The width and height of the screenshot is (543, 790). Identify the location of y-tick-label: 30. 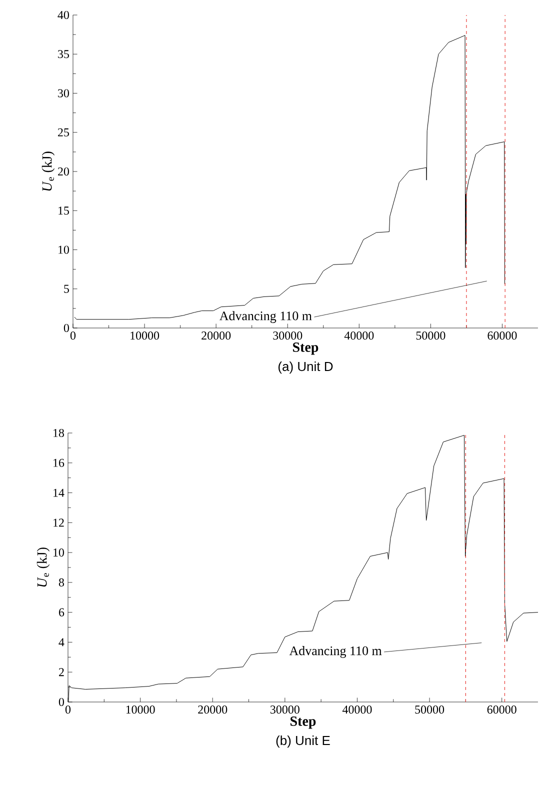
(63, 93).